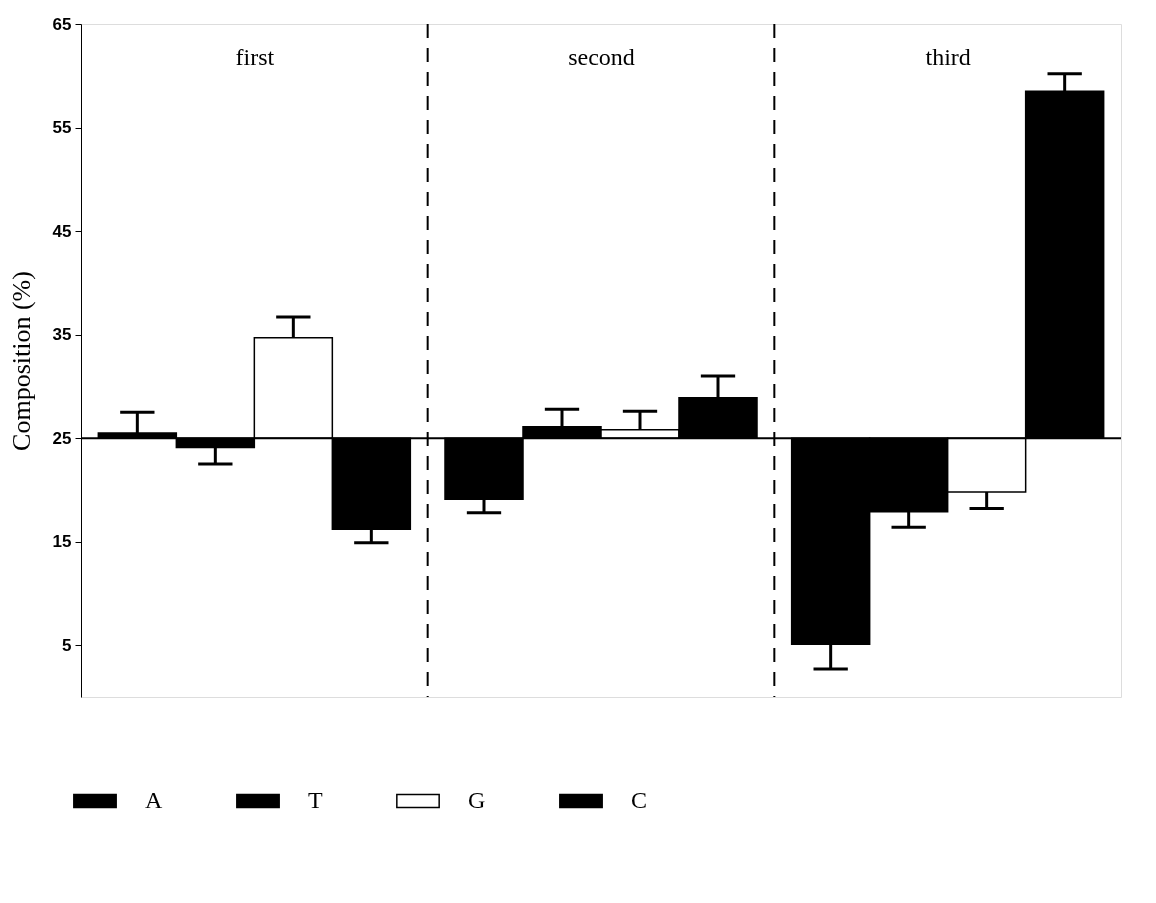  What do you see at coordinates (67, 645) in the screenshot?
I see `y-tick-label: 5` at bounding box center [67, 645].